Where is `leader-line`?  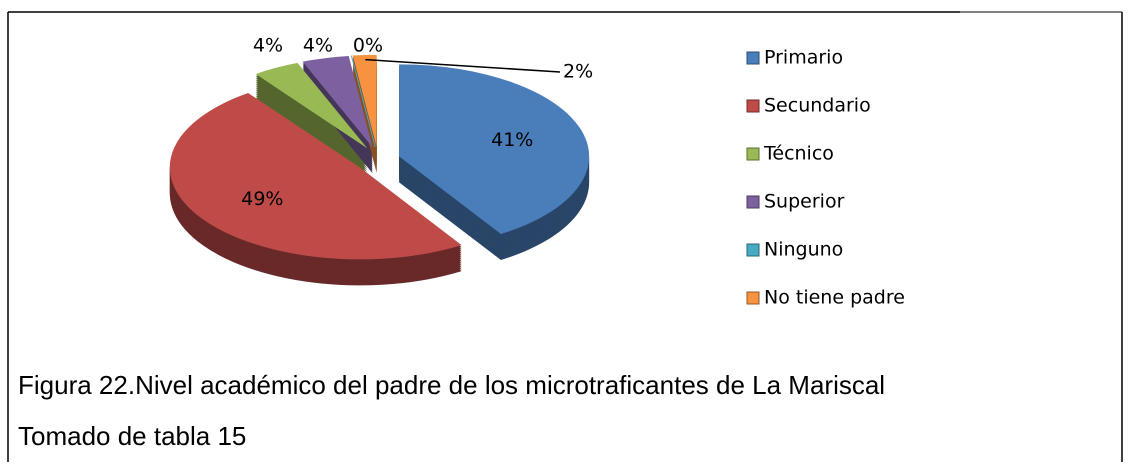
leader-line is located at coordinates (463, 65).